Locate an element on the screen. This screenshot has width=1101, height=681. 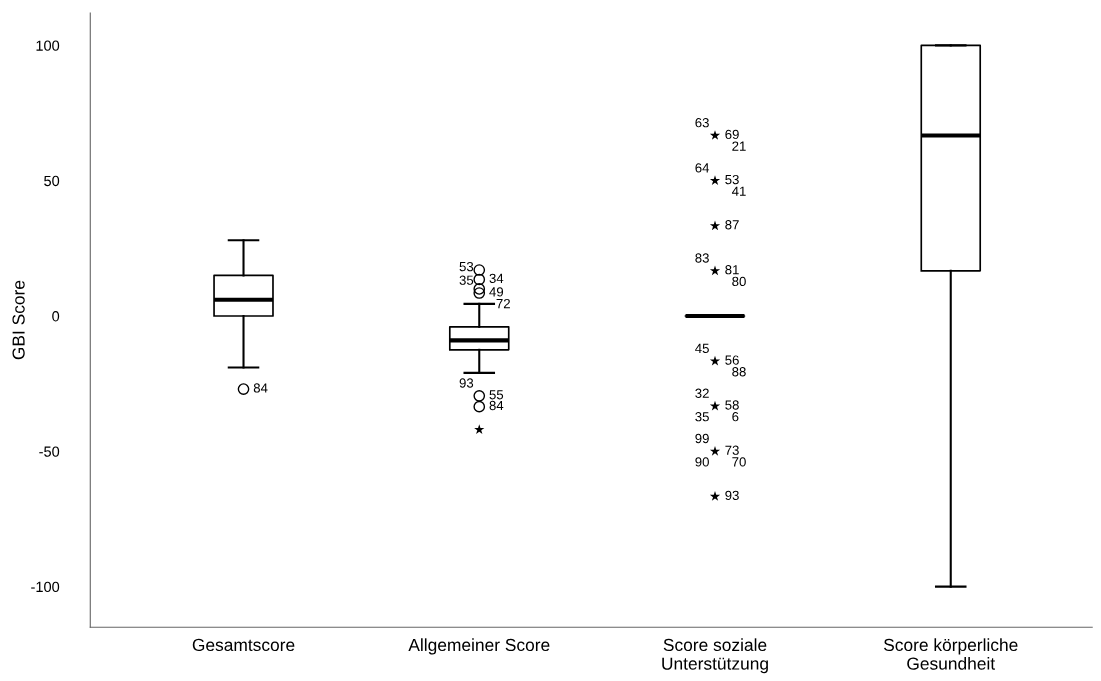
annotation: 69 is located at coordinates (732, 134).